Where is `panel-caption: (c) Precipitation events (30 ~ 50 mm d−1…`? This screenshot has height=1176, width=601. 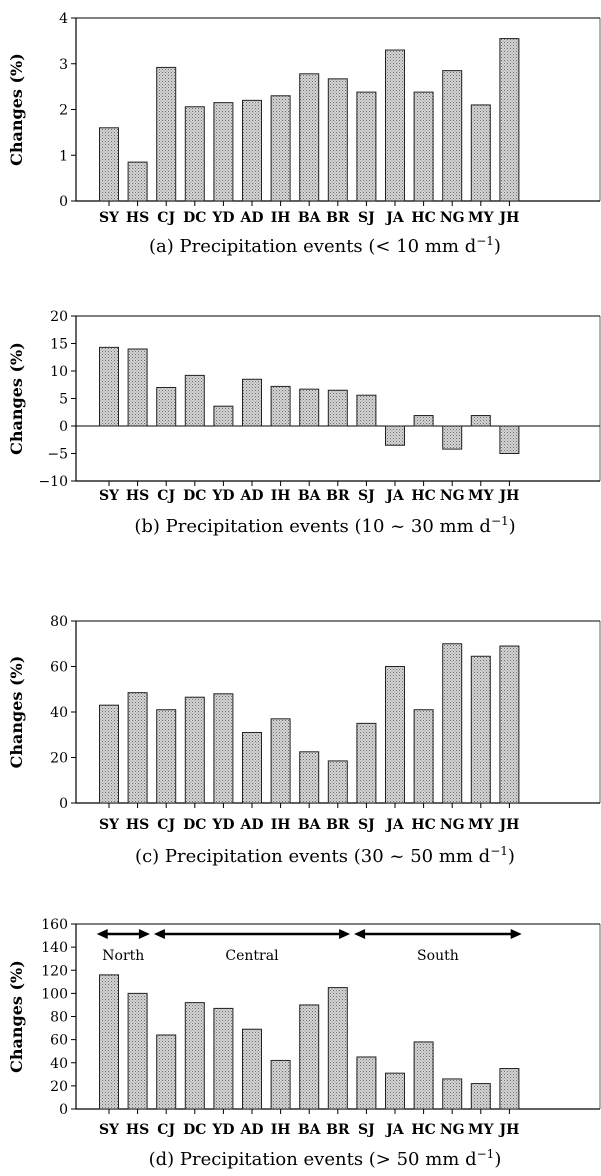 panel-caption: (c) Precipitation events (30 ~ 50 mm d−1… is located at coordinates (325, 855).